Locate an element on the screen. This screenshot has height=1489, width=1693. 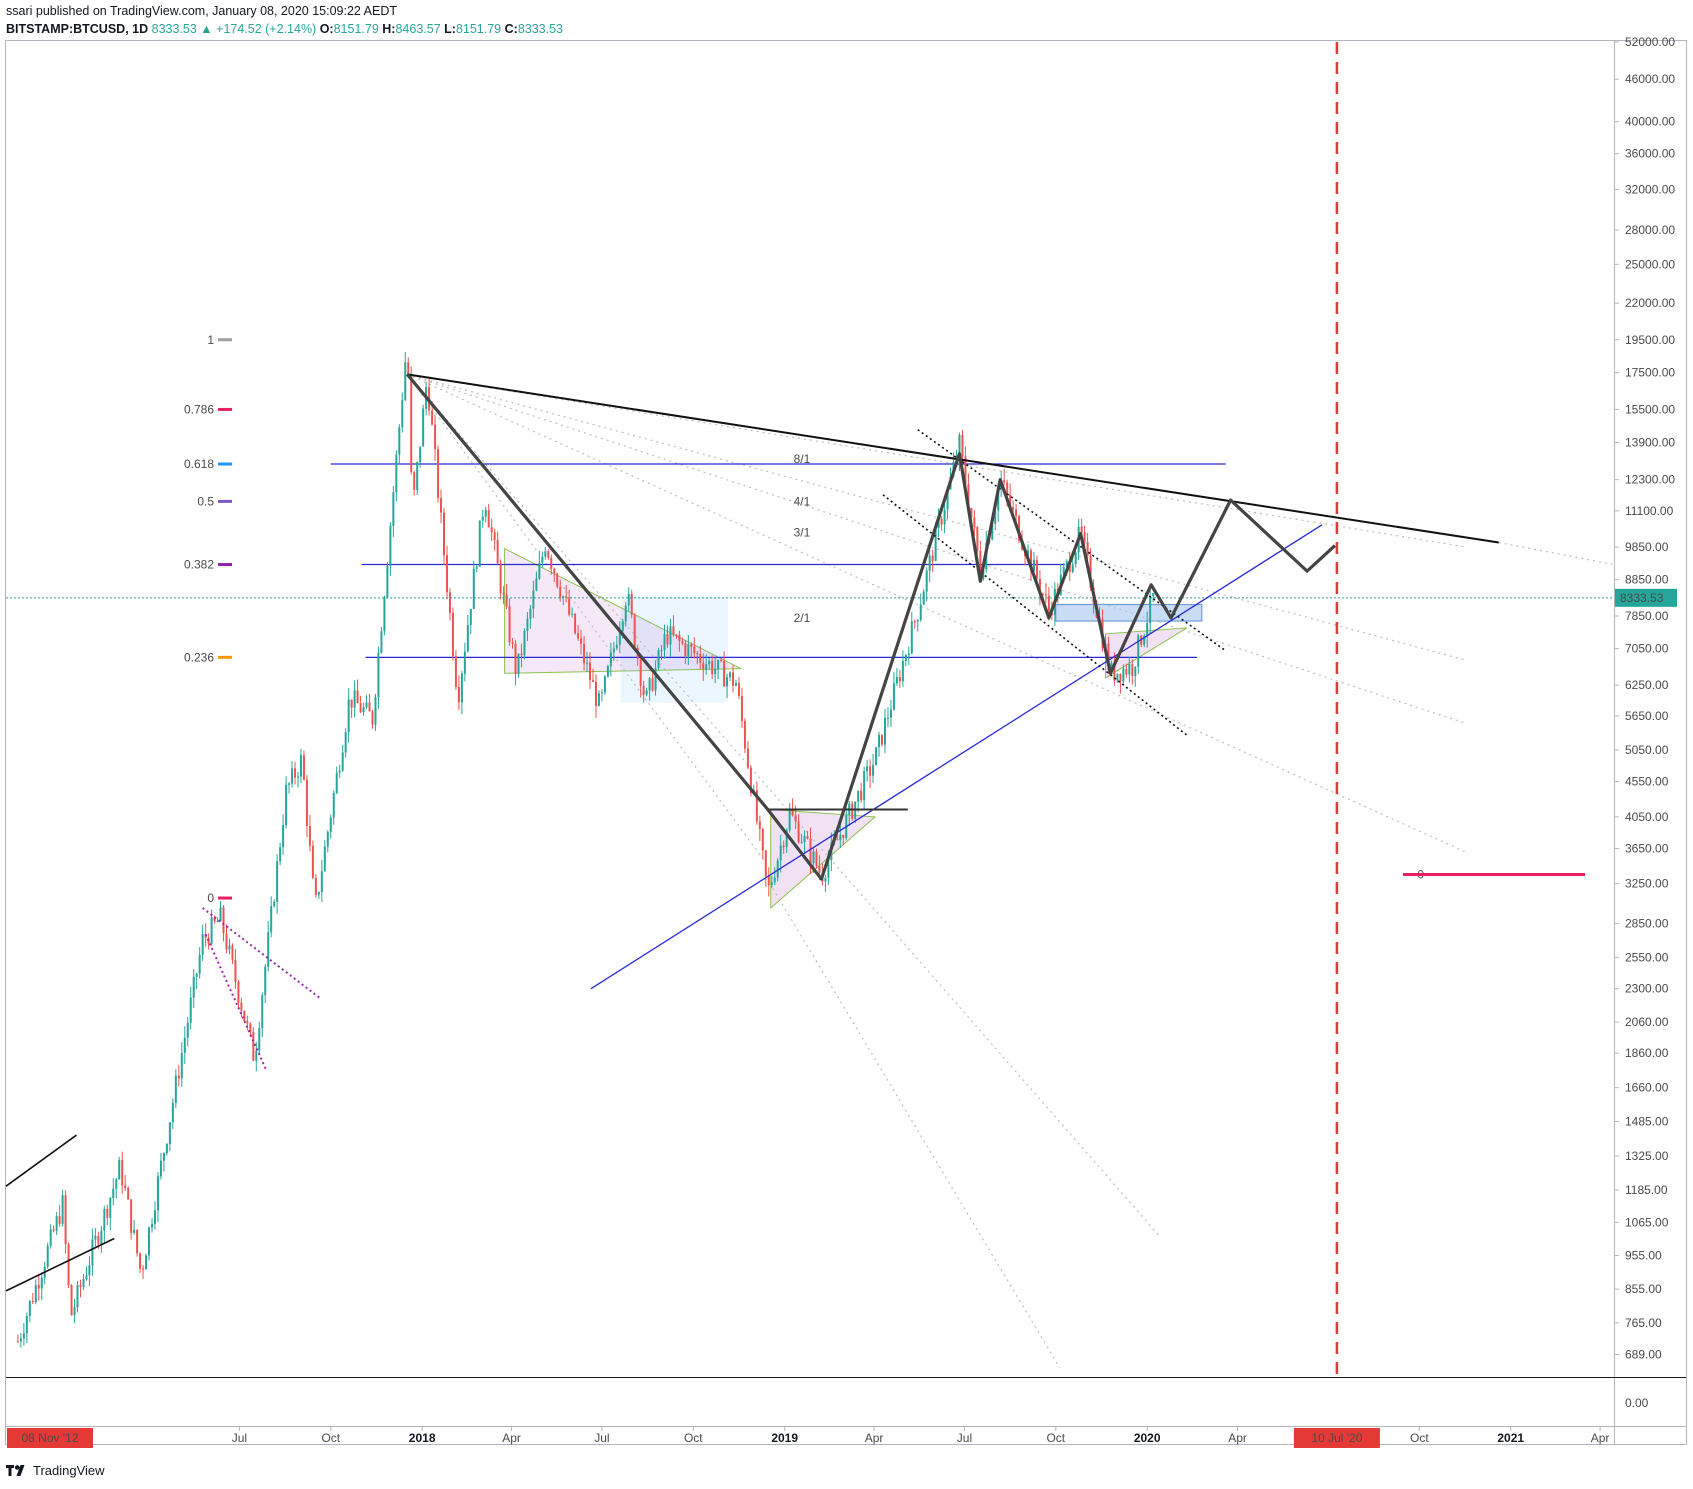
y-tick-label: 28000.00 is located at coordinates (1650, 230).